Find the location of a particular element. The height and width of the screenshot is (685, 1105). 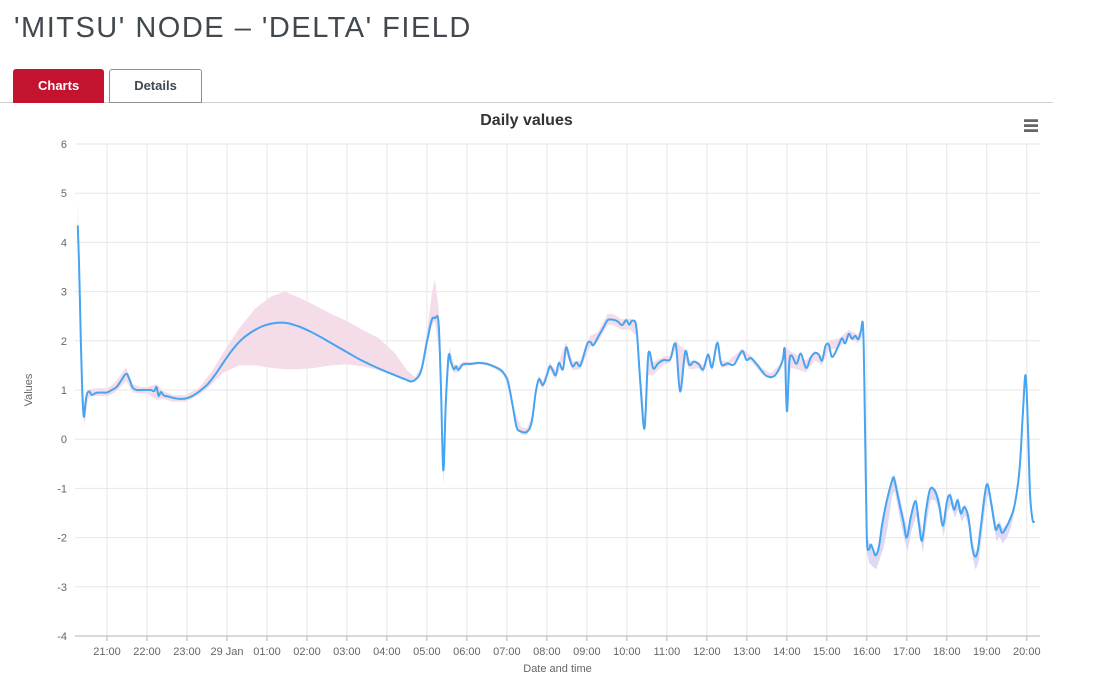

y-tick-label: -3 is located at coordinates (62, 588).